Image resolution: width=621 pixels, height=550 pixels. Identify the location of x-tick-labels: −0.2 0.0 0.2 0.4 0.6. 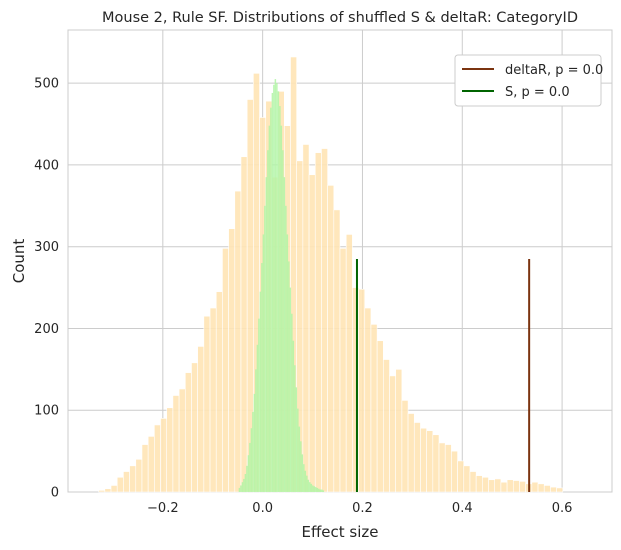
(359, 508).